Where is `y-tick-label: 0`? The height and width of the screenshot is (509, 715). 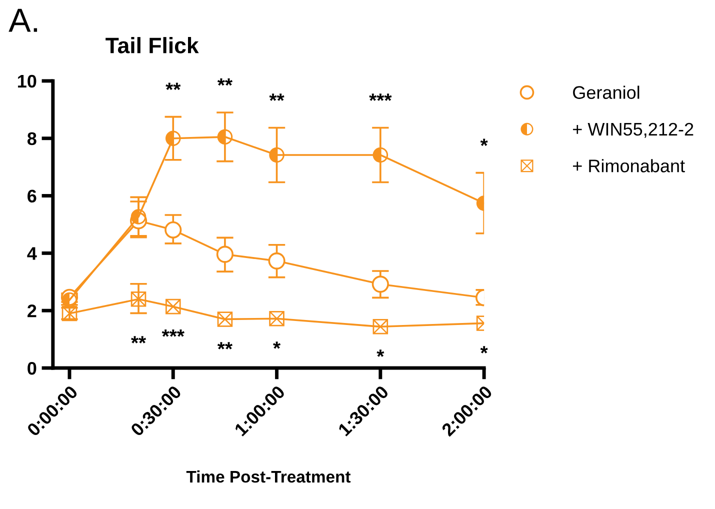
y-tick-label: 0 is located at coordinates (32, 368).